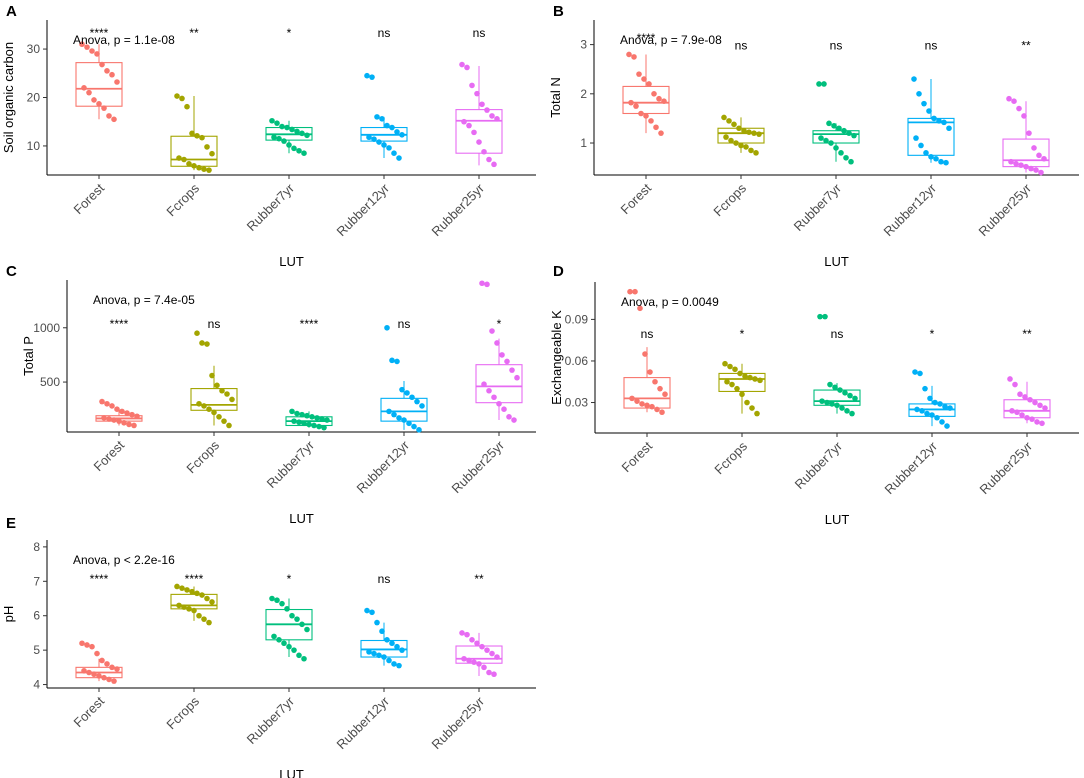 This screenshot has height=778, width=1084. Describe the element at coordinates (558, 11) in the screenshot. I see `panel-label: B` at that location.